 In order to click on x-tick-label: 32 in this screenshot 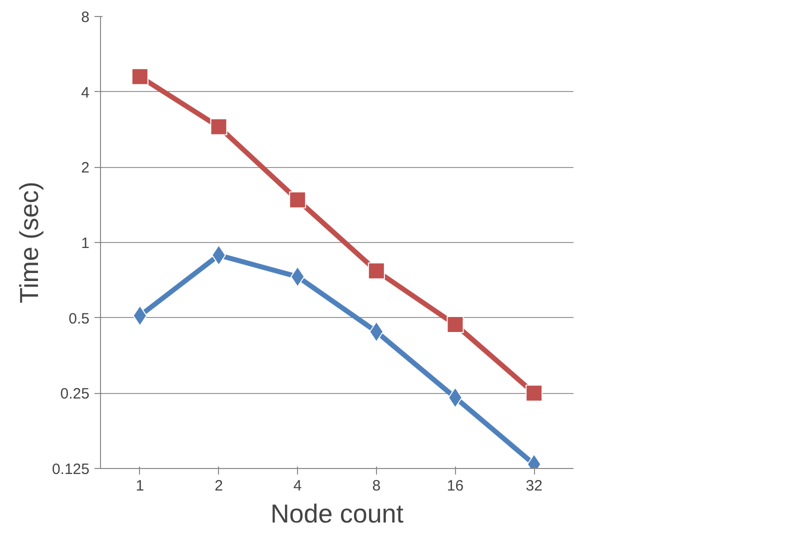, I will do `click(534, 486)`.